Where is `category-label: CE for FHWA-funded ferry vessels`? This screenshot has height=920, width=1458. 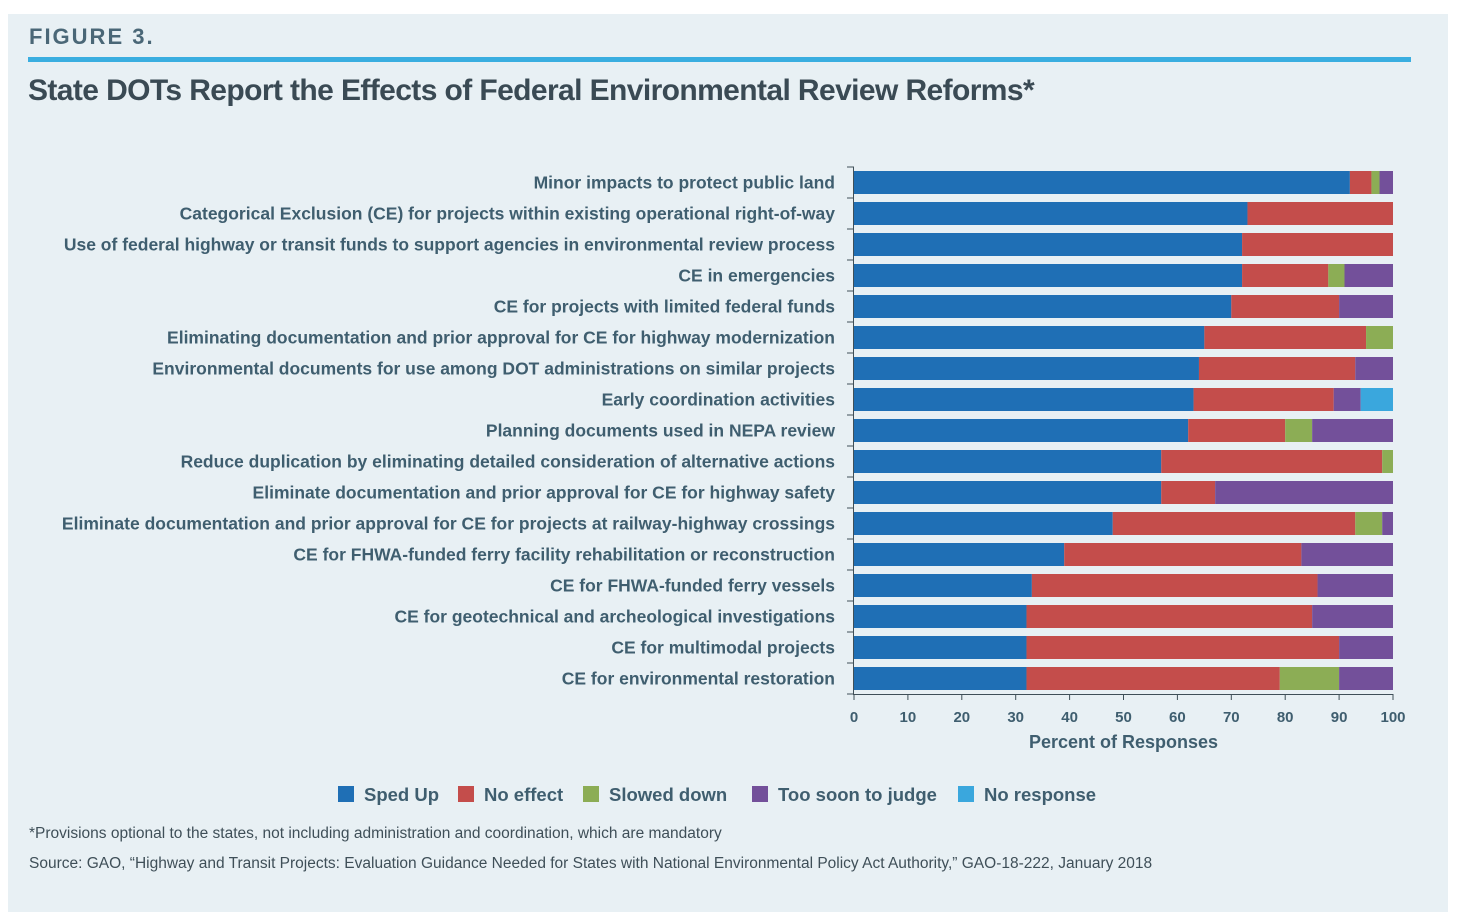 category-label: CE for FHWA-funded ferry vessels is located at coordinates (692, 586).